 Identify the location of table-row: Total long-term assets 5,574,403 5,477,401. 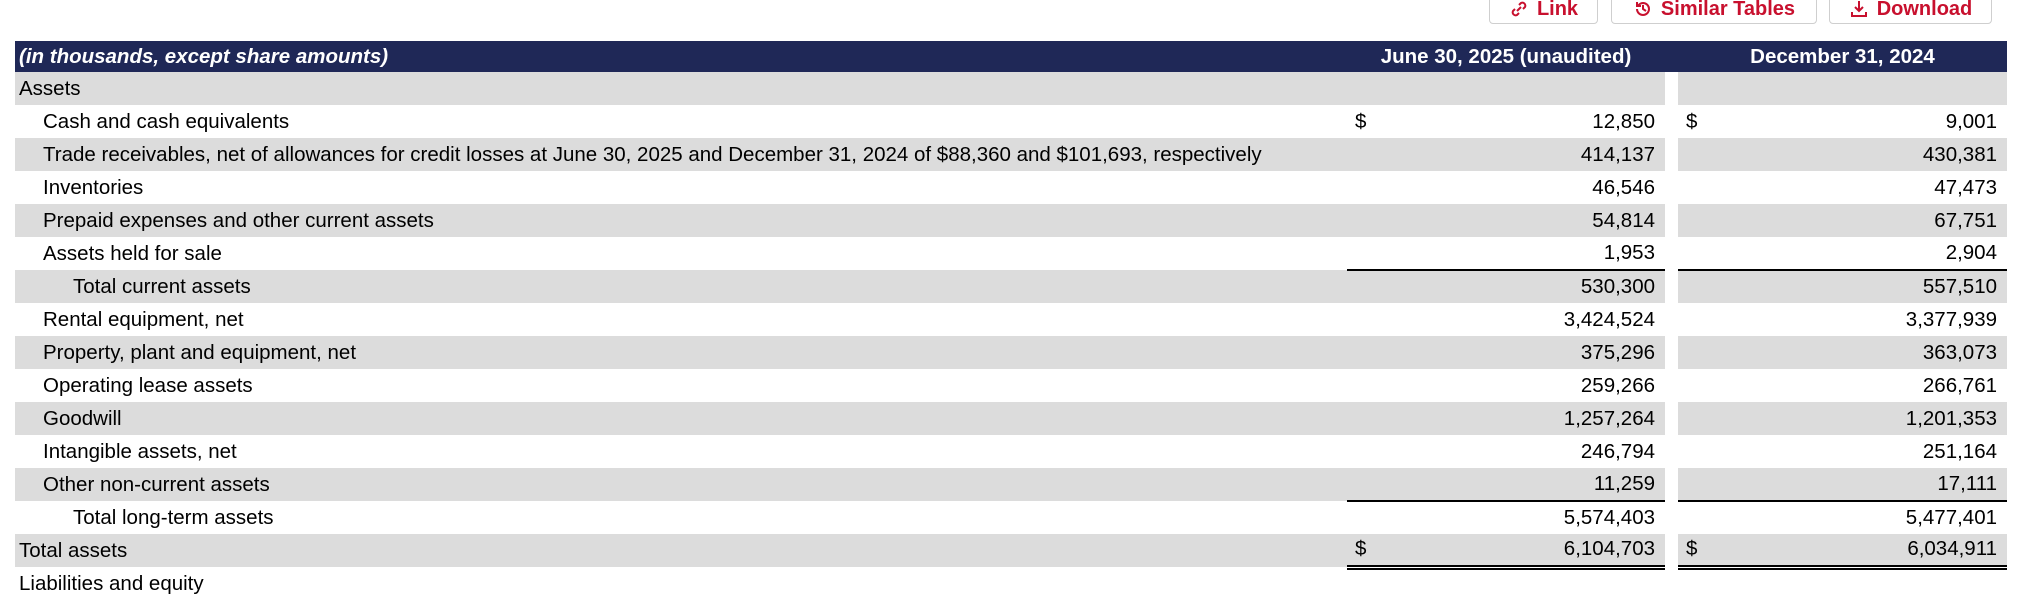
(1011, 517).